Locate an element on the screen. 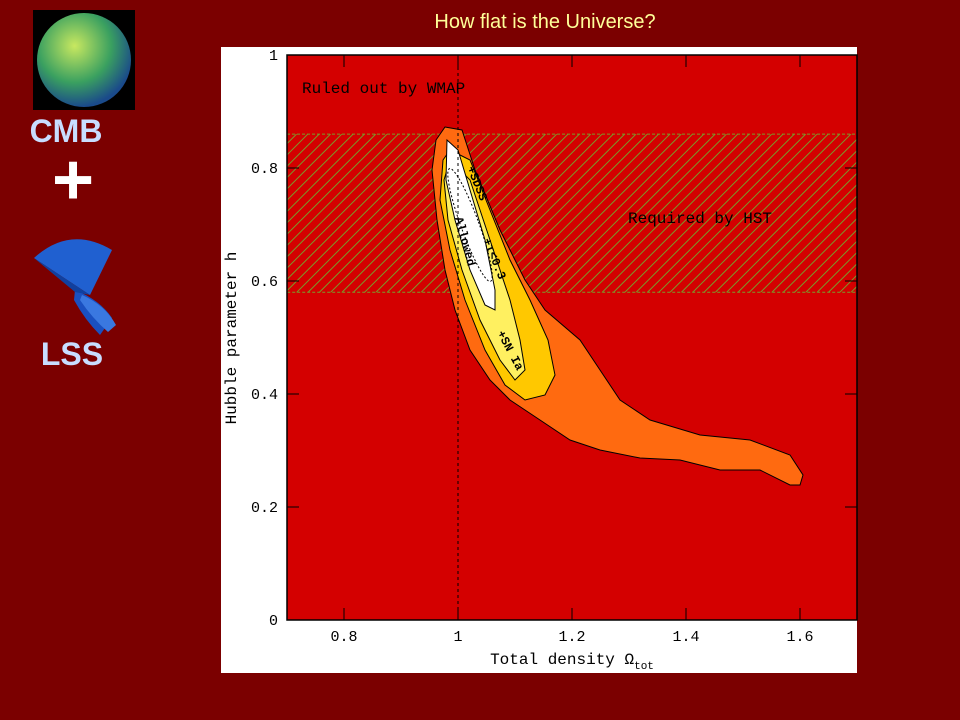  band is located at coordinates (572, 213).